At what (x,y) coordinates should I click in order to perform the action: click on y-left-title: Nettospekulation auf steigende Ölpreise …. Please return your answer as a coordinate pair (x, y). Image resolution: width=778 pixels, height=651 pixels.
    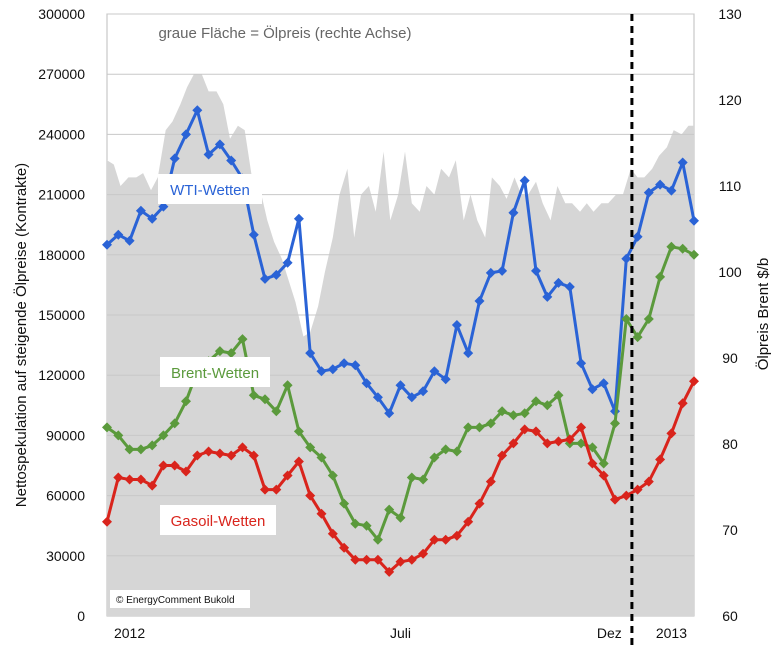
    Looking at the image, I should click on (21, 335).